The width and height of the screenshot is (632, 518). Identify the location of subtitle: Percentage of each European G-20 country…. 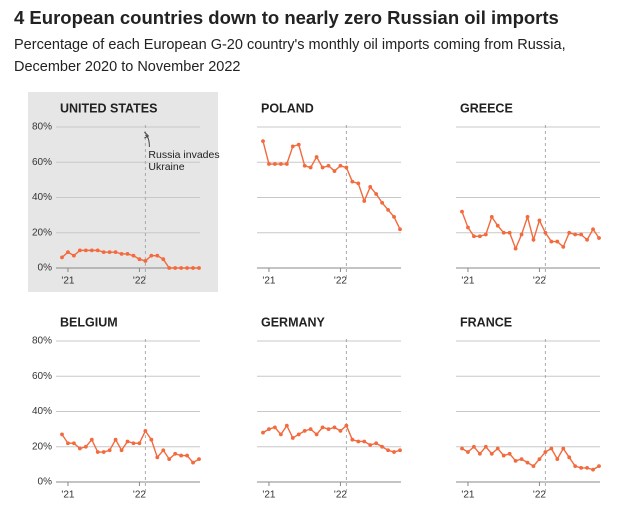
(290, 45).